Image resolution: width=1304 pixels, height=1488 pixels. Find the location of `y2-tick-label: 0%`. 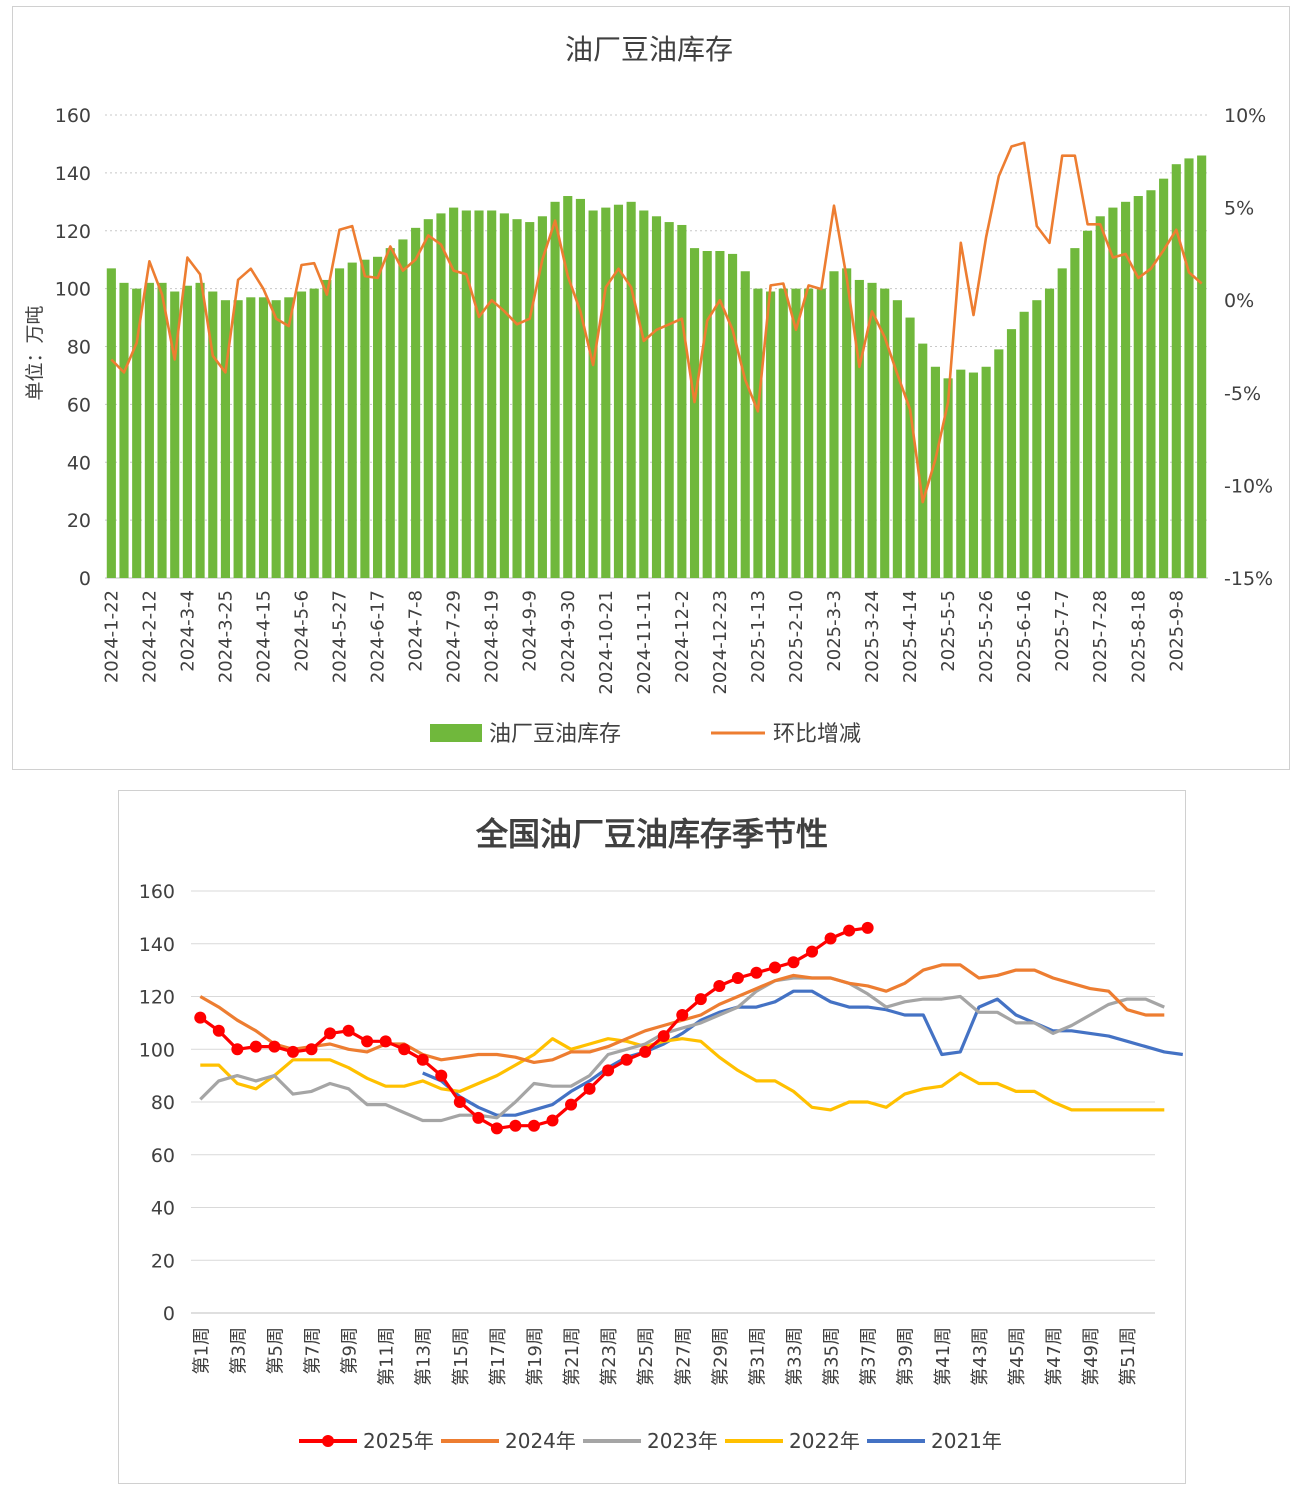

y2-tick-label: 0% is located at coordinates (1239, 301).